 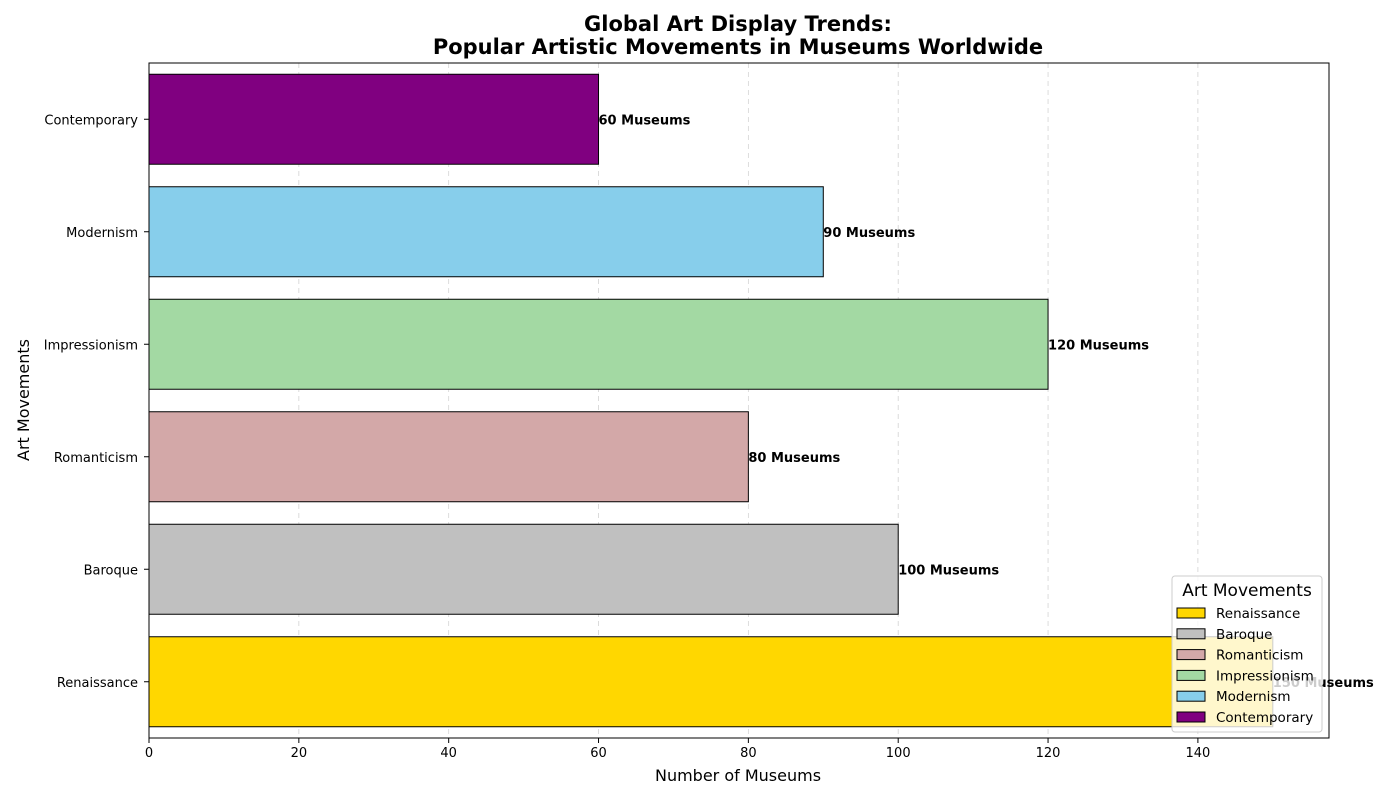 I want to click on bar-baroque, so click(x=523, y=569).